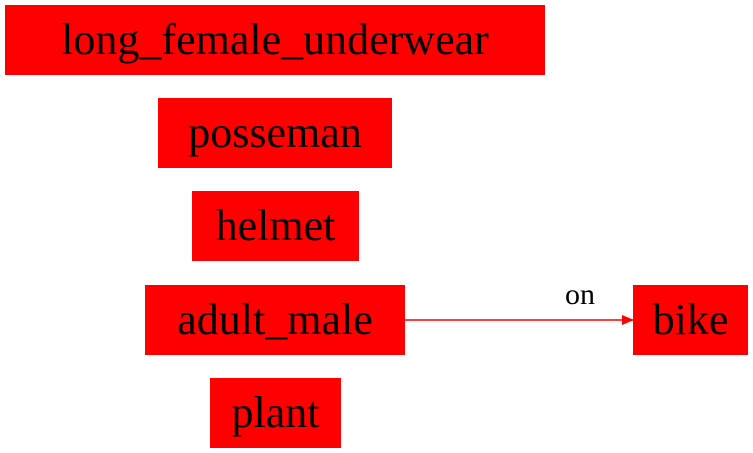 The height and width of the screenshot is (453, 753). Describe the element at coordinates (275, 133) in the screenshot. I see `node-posseman: posseman` at that location.